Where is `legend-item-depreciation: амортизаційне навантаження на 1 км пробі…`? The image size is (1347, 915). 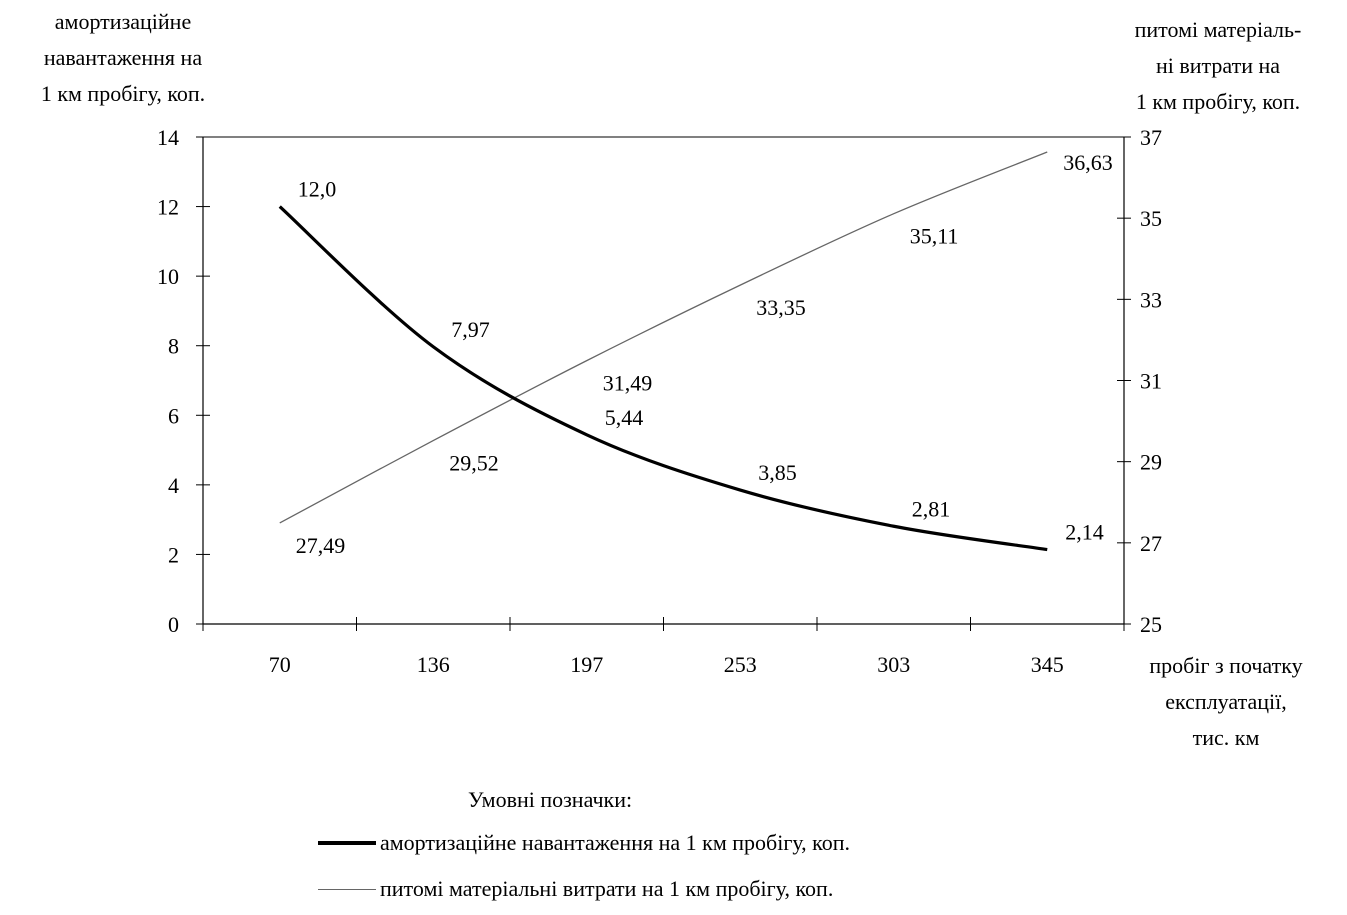 legend-item-depreciation: амортизаційне навантаження на 1 км пробі… is located at coordinates (698, 843).